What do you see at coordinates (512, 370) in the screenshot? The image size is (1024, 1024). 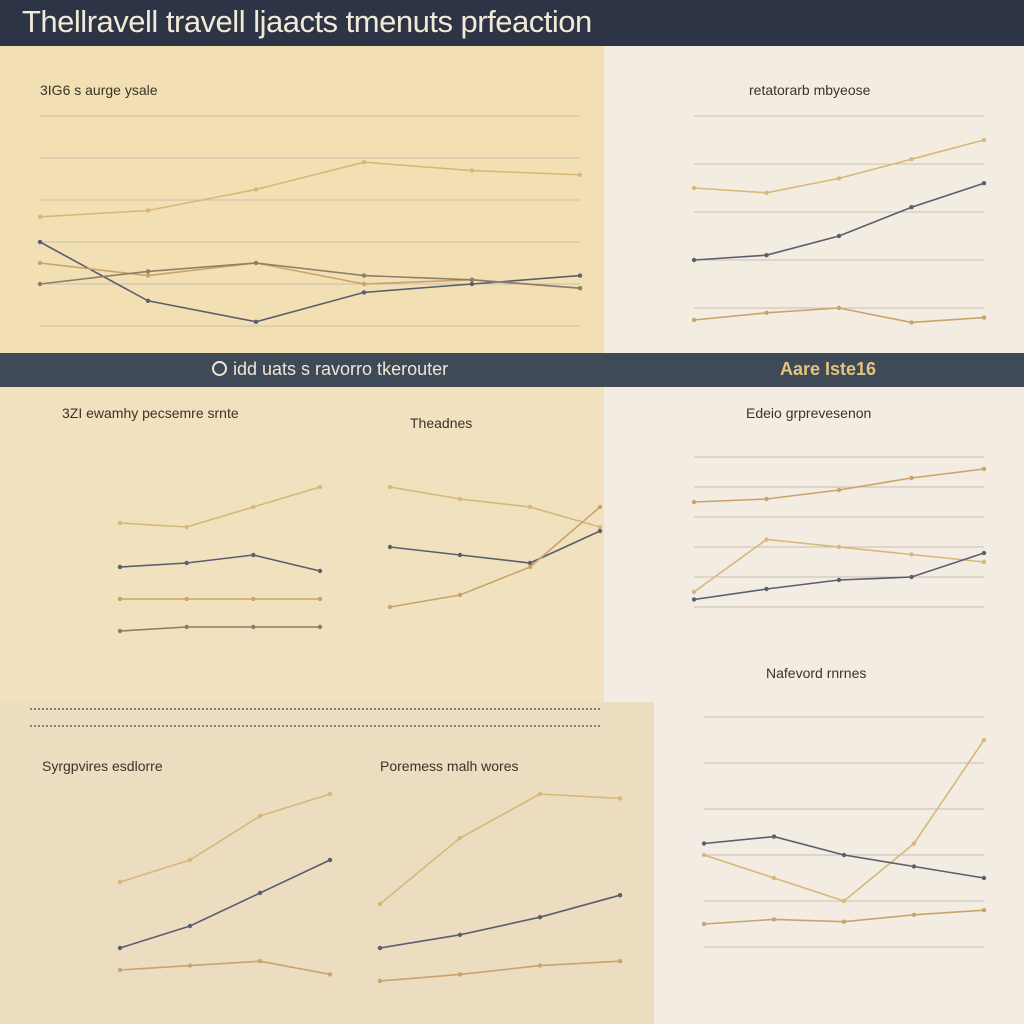 I see `section-band: idd uats s ravorro tkerouter Aare Iste16` at bounding box center [512, 370].